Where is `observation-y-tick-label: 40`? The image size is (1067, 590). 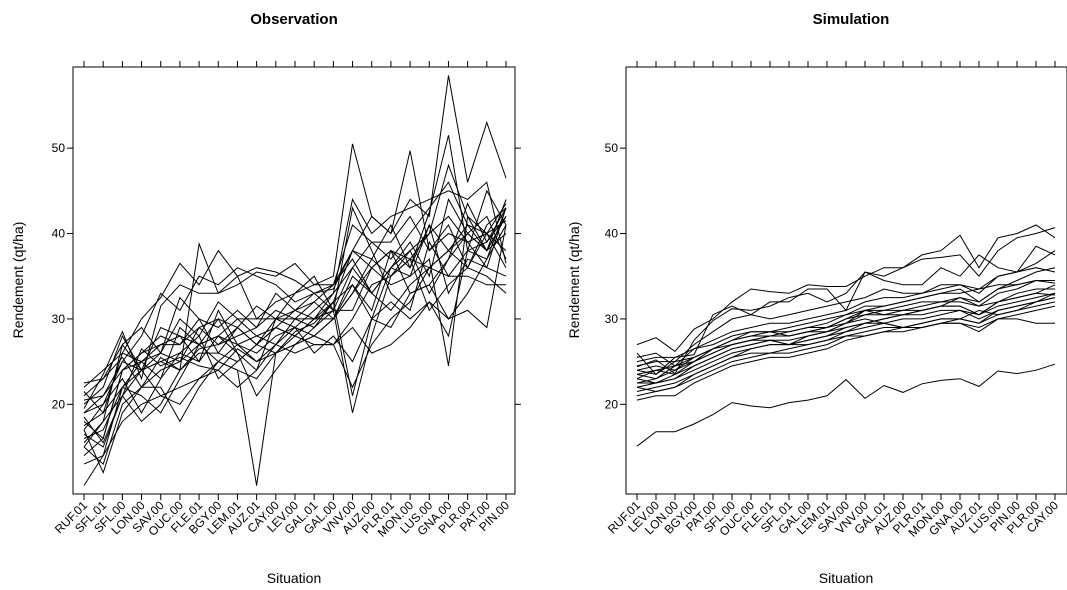
observation-y-tick-label: 40 is located at coordinates (59, 234).